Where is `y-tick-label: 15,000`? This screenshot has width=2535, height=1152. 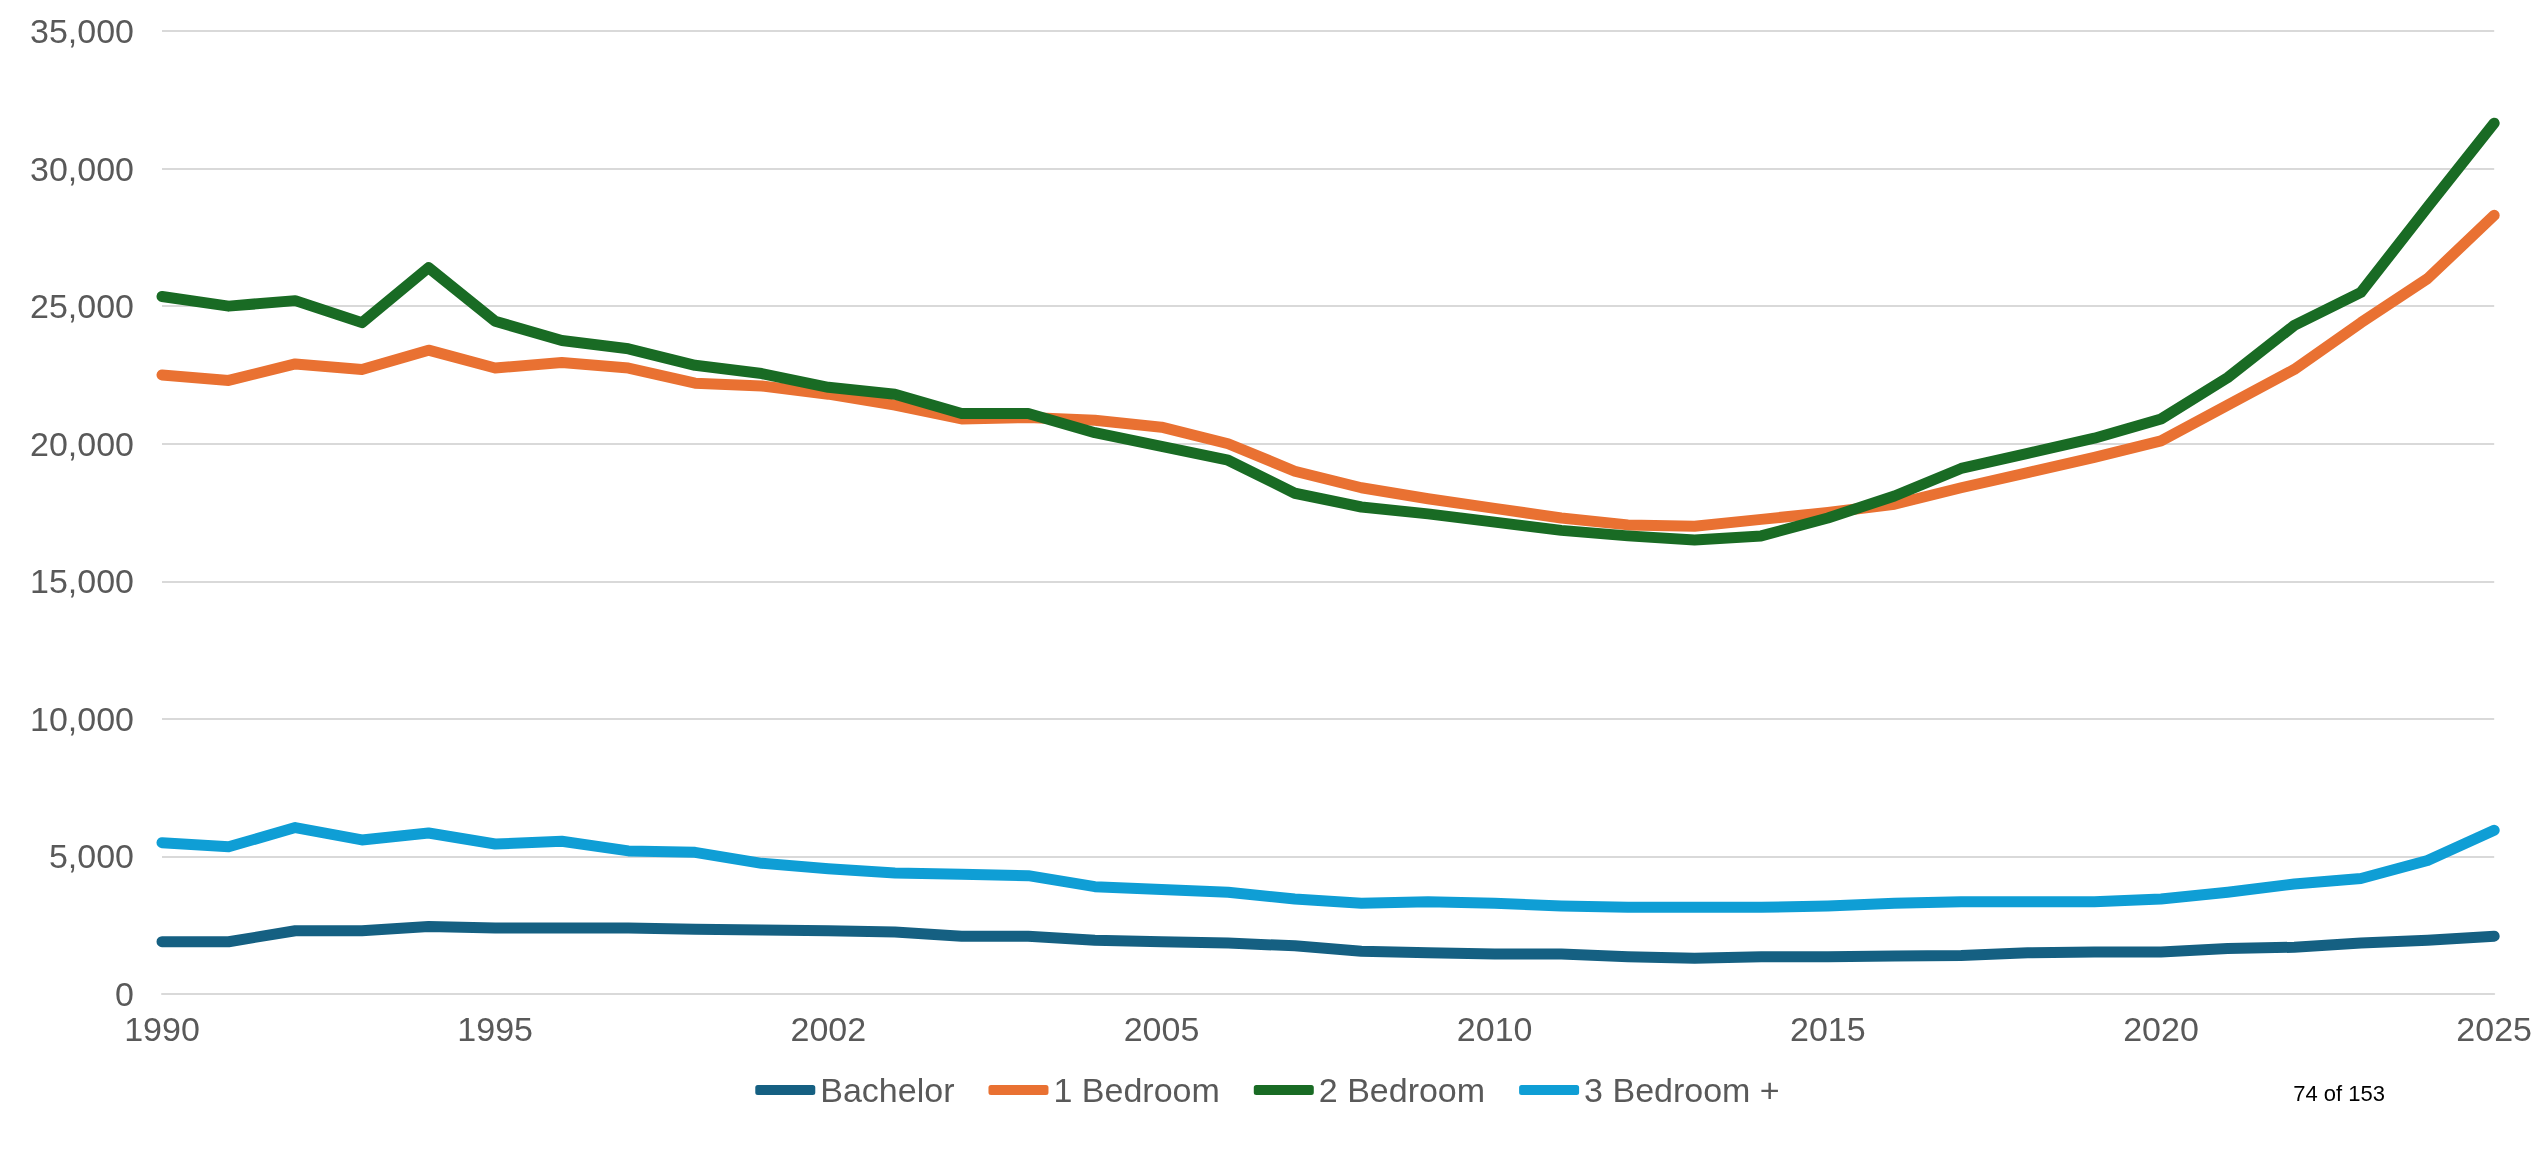
y-tick-label: 15,000 is located at coordinates (82, 581).